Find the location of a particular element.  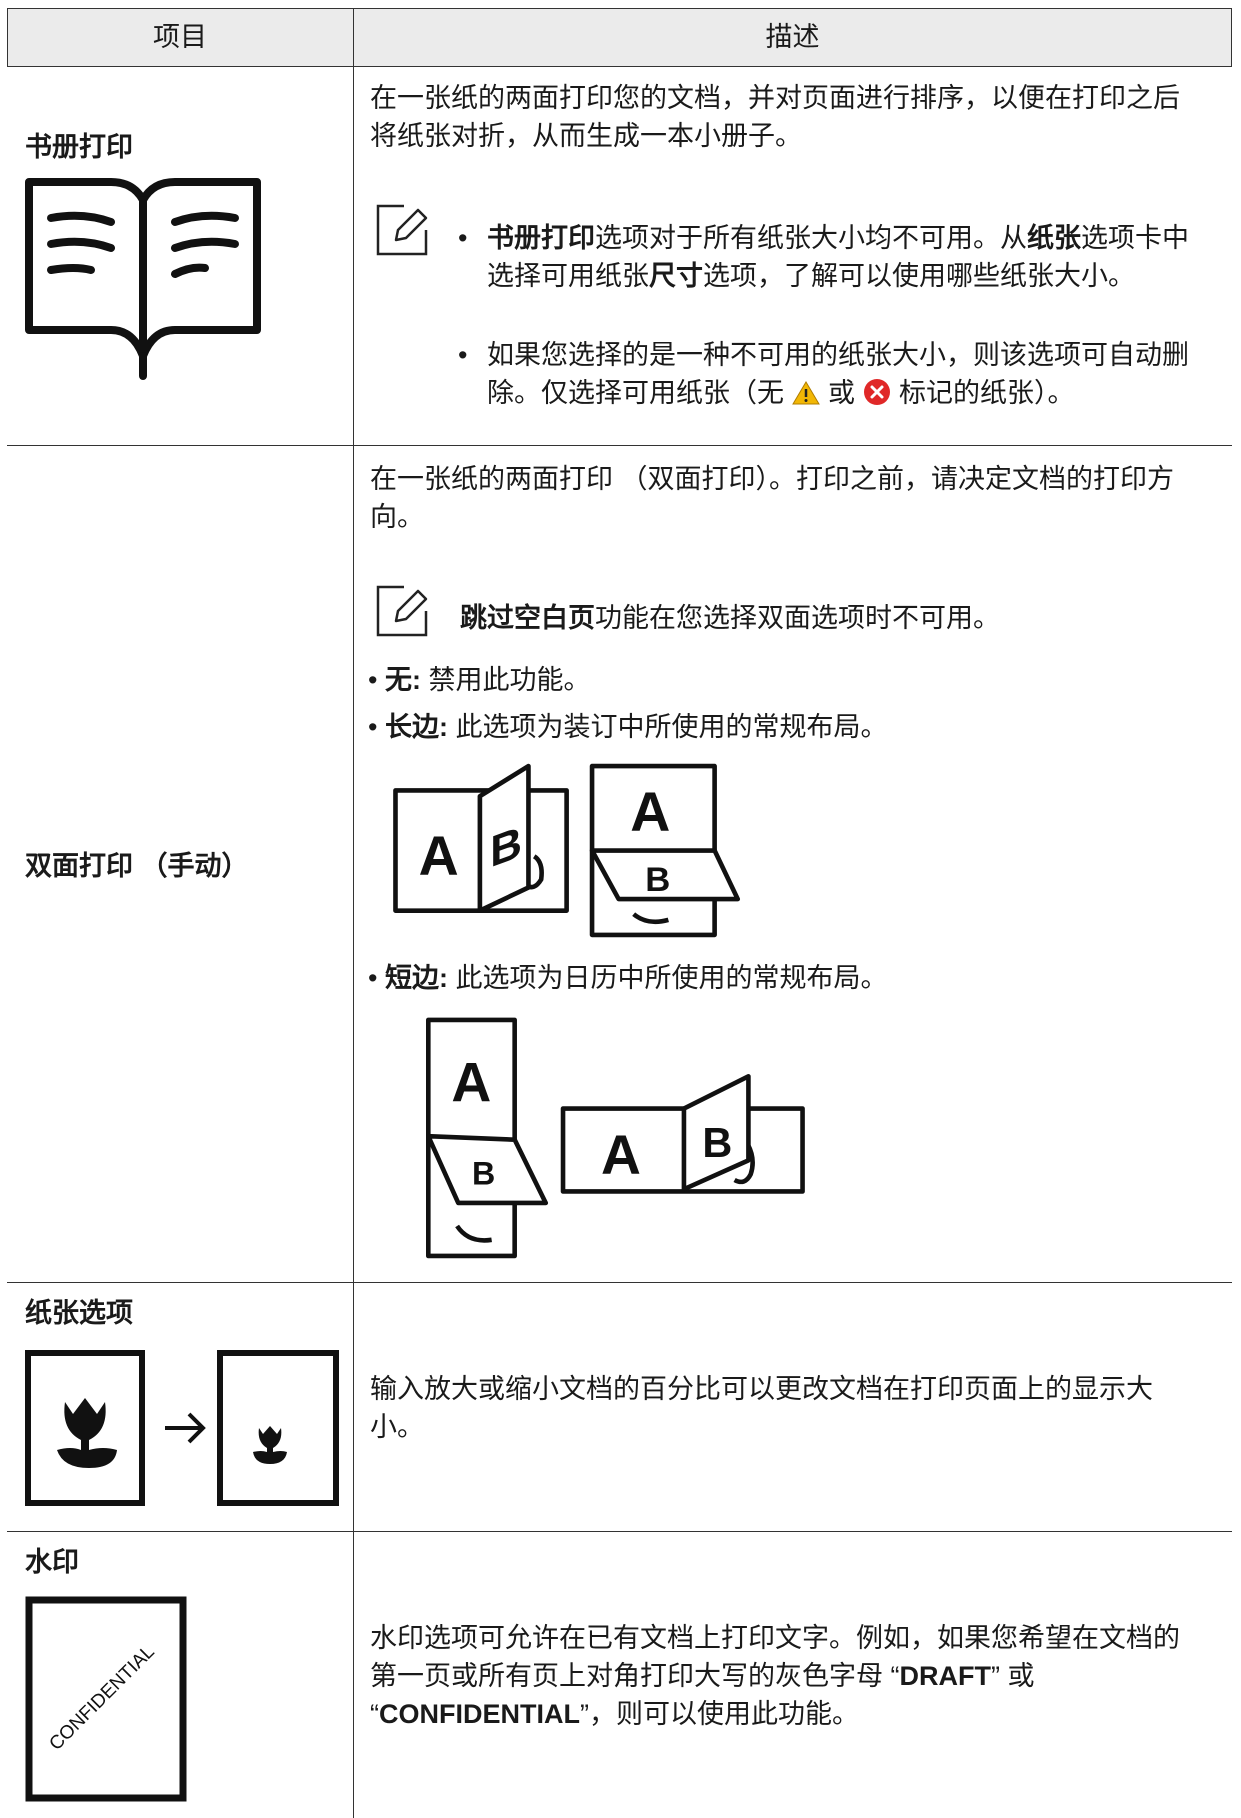

option-text: 此选项为装订中所使用的常规布局。 is located at coordinates (671, 727).